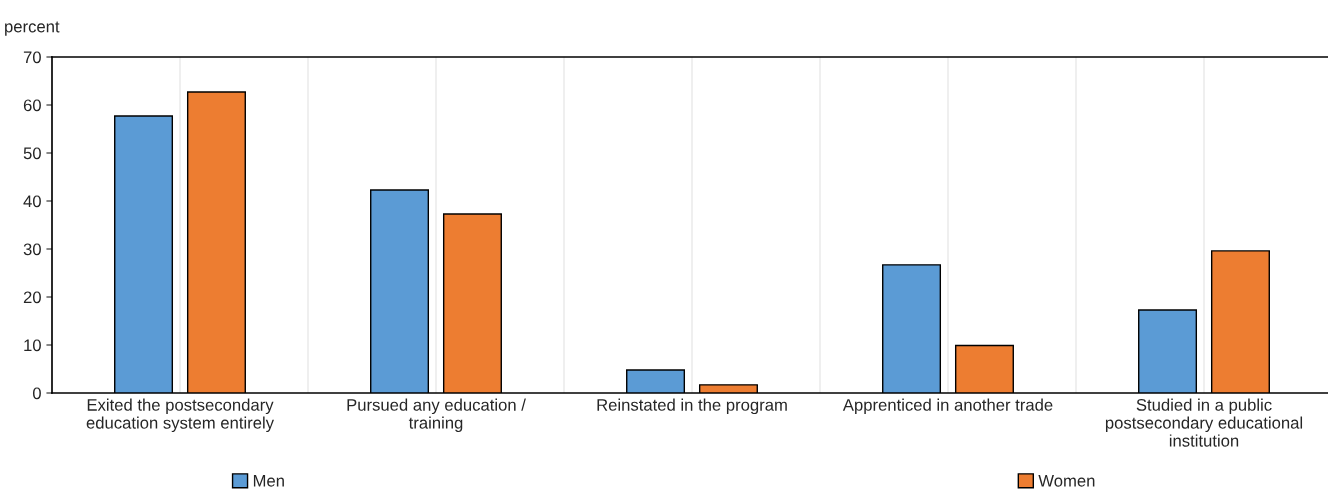 The image size is (1328, 500). I want to click on y-tick-label: 50, so click(32, 153).